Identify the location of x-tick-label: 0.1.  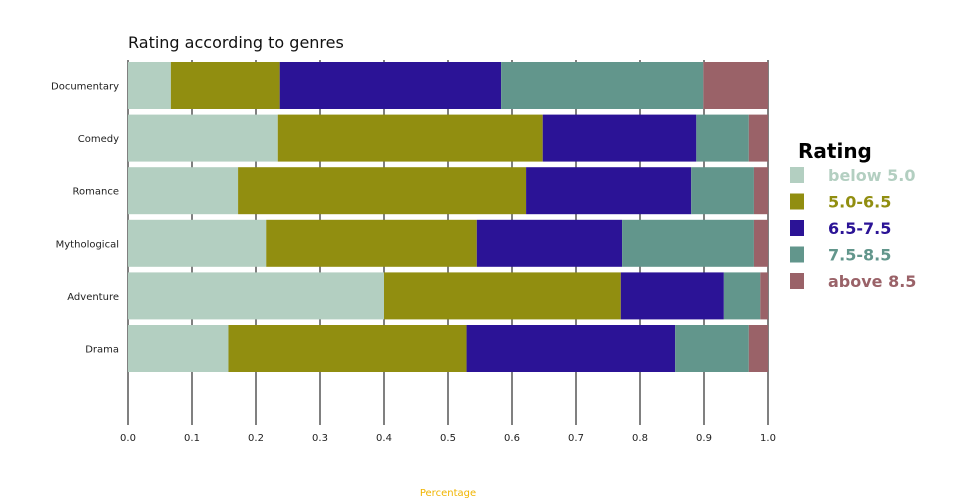
(192, 438).